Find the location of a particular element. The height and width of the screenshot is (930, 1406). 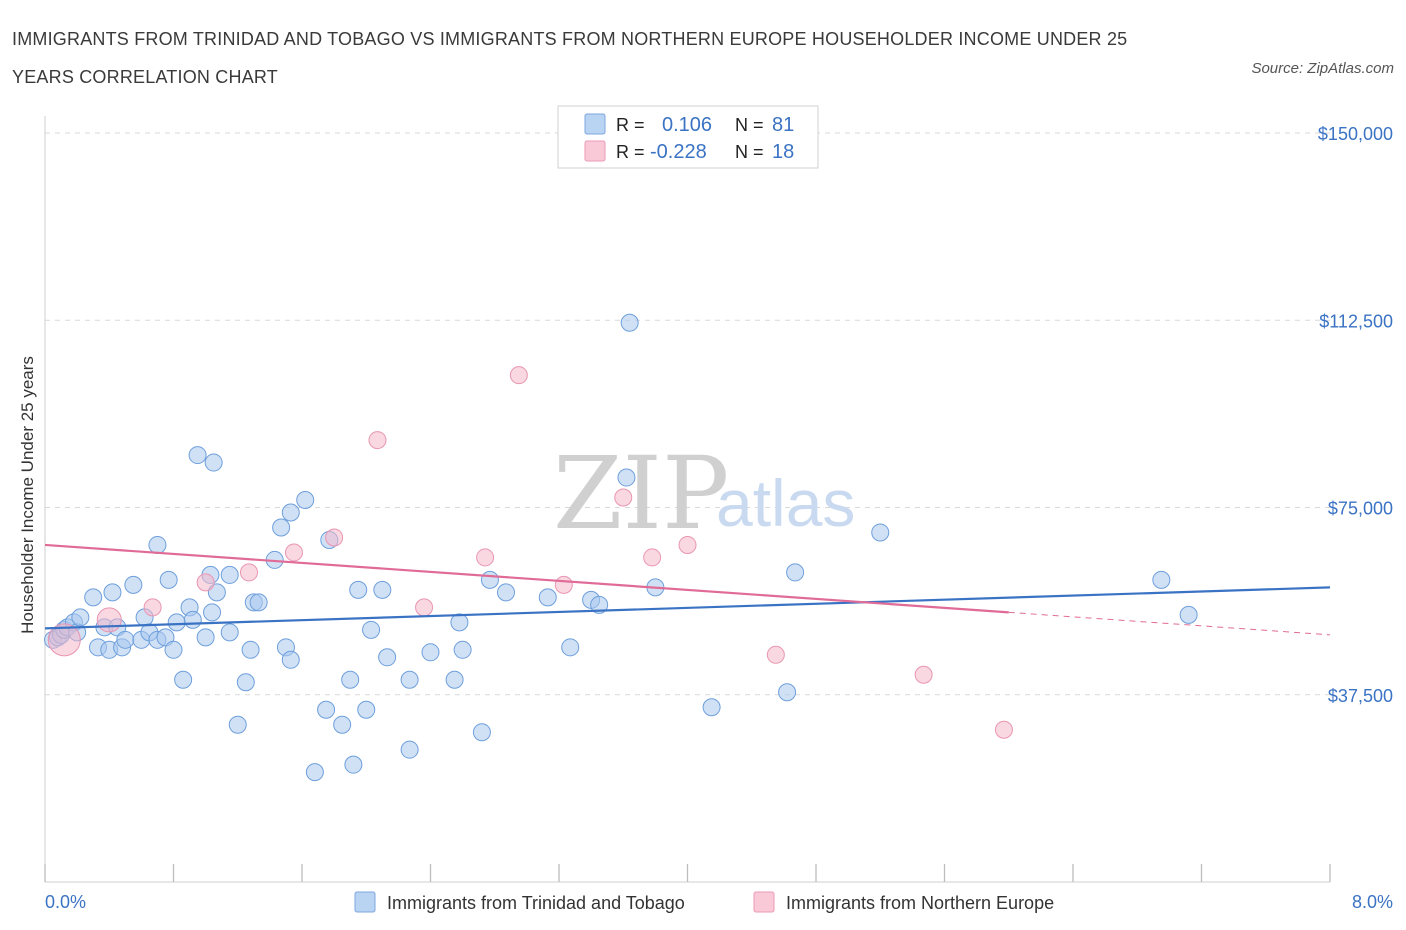

stats-r-value-1: 0.106 is located at coordinates (687, 125).